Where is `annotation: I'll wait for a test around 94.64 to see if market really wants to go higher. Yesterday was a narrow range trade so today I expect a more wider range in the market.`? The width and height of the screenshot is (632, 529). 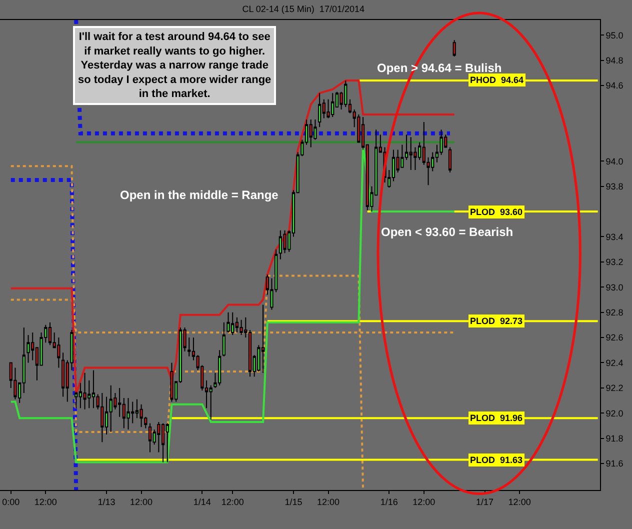 annotation: I'll wait for a test around 94.64 to see if market really wants to go higher. Yesterday was a narrow range trade so today I expect a more wider range in the market. is located at coordinates (175, 65).